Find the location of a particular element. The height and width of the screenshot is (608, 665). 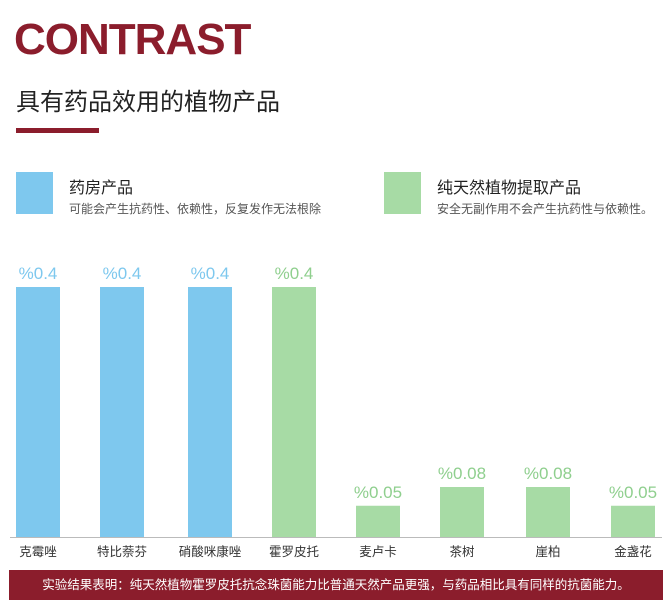

bar-value-label-5: %0.08 is located at coordinates (462, 473).